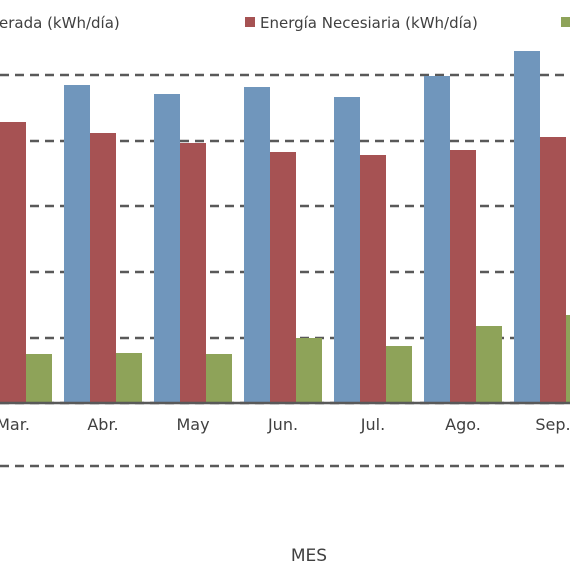 The height and width of the screenshot is (574, 570). Describe the element at coordinates (437, 239) in the screenshot. I see `bar-generated-ago` at that location.